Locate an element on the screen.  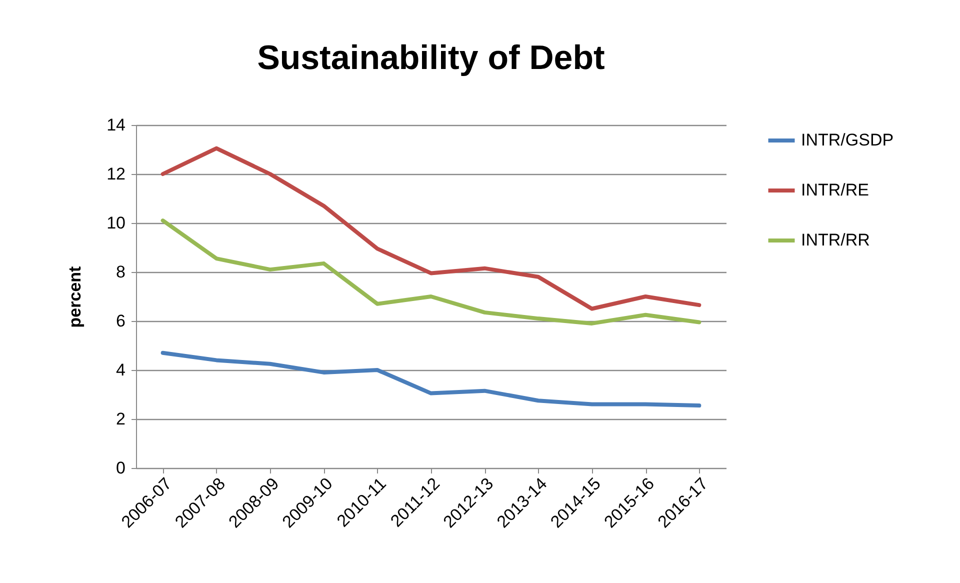
y-tick-label: 6 is located at coordinates (121, 321).